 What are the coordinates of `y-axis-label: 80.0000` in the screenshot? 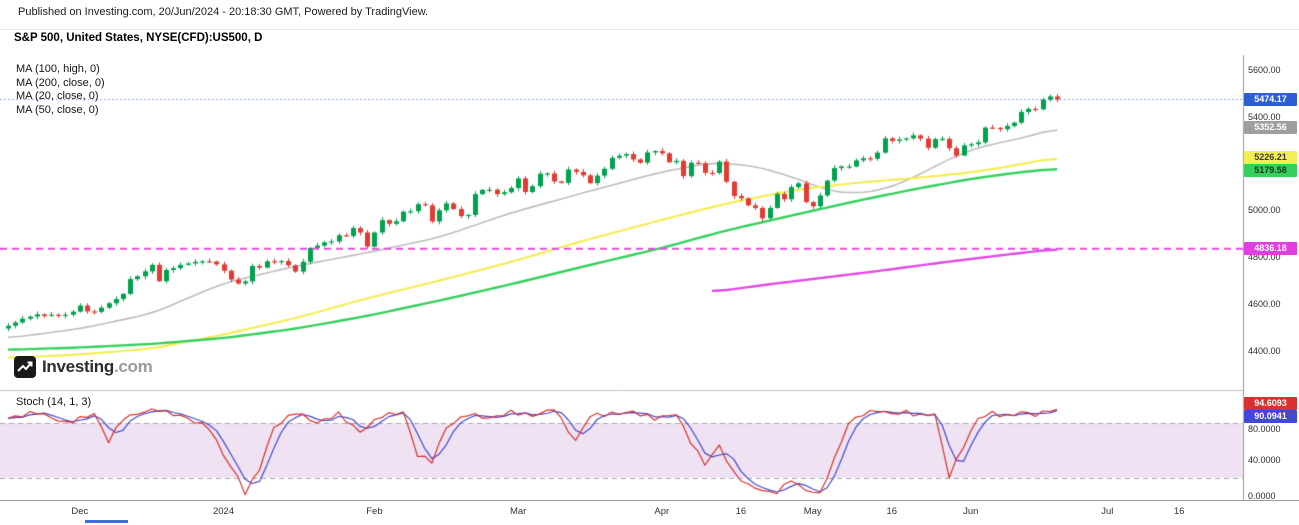 It's located at (1264, 429).